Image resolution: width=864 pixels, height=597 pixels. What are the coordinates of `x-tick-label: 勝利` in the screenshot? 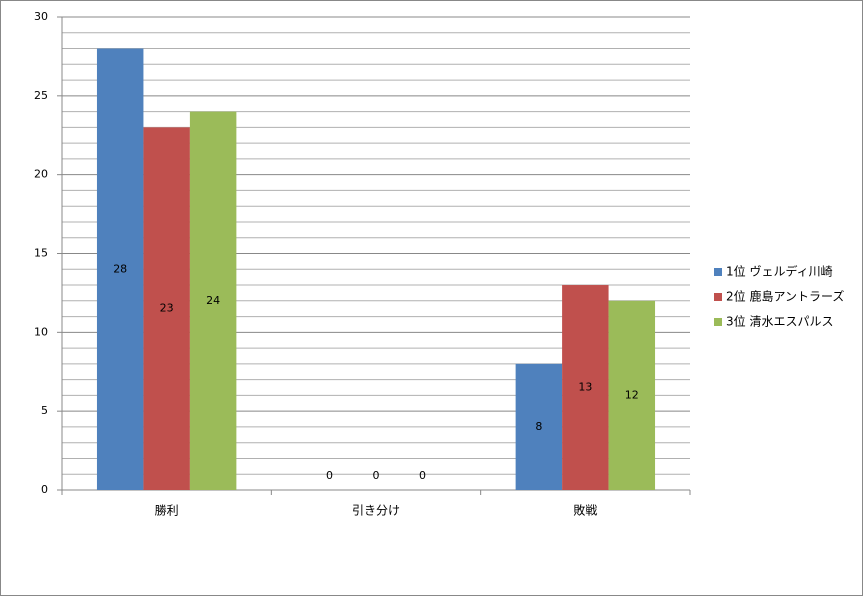 It's located at (167, 510).